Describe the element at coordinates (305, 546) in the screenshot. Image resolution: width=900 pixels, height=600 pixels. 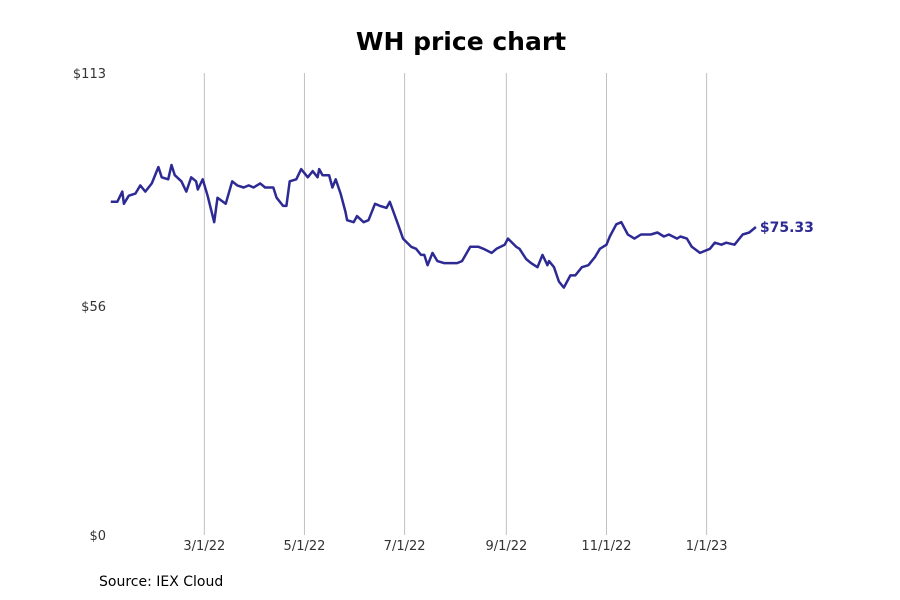
I see `x-tick-label: 5/1/22` at that location.